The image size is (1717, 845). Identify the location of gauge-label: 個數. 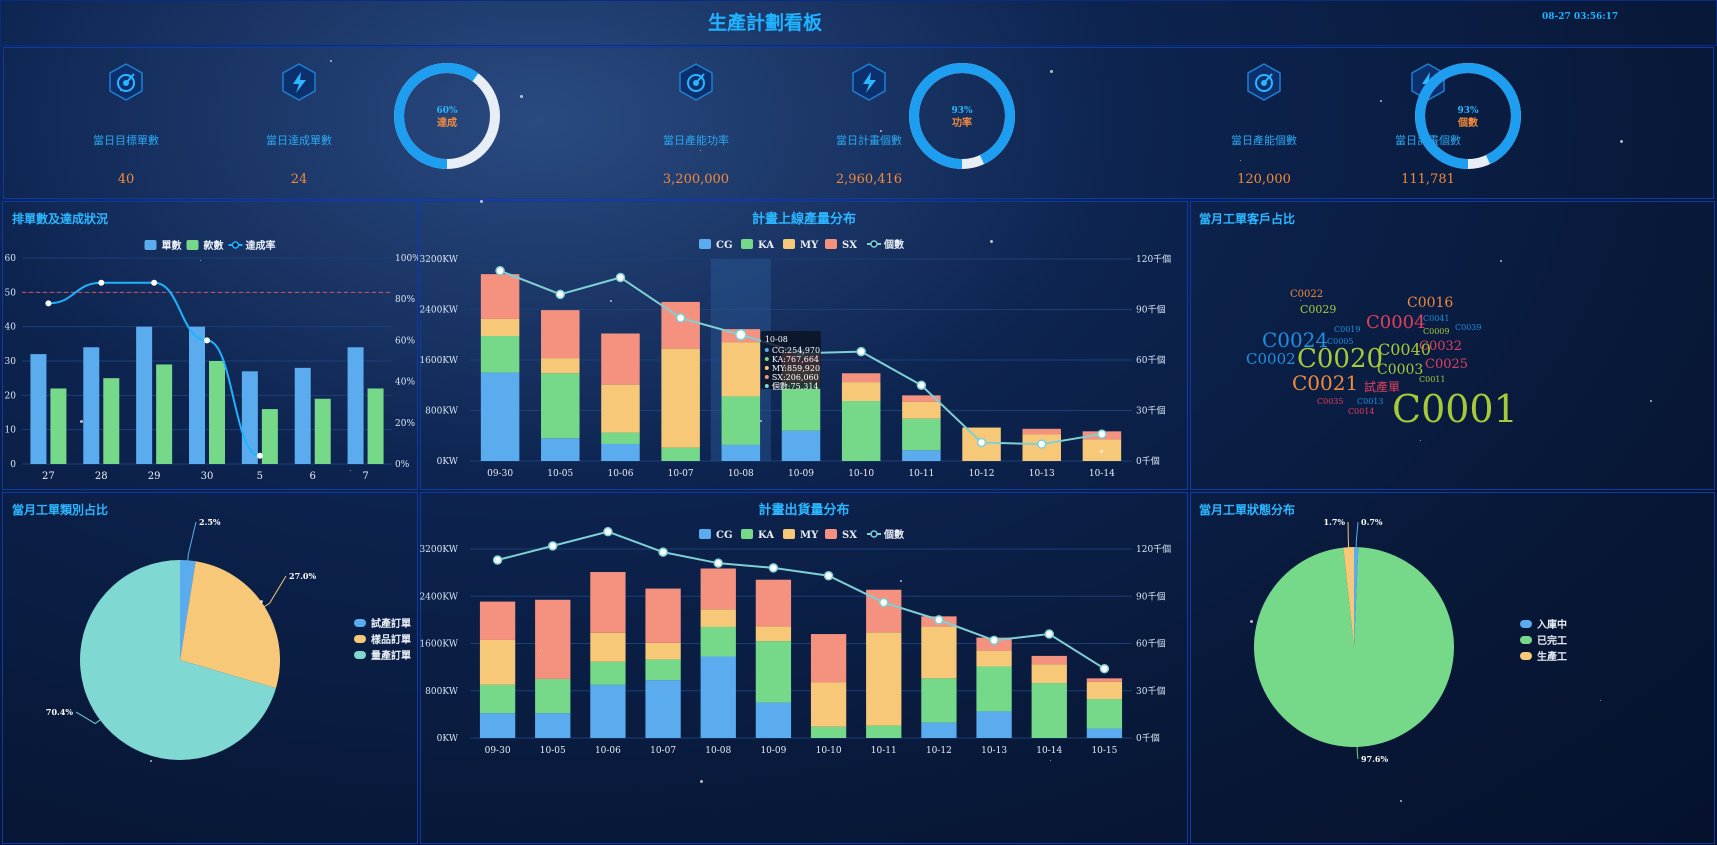
(1467, 122).